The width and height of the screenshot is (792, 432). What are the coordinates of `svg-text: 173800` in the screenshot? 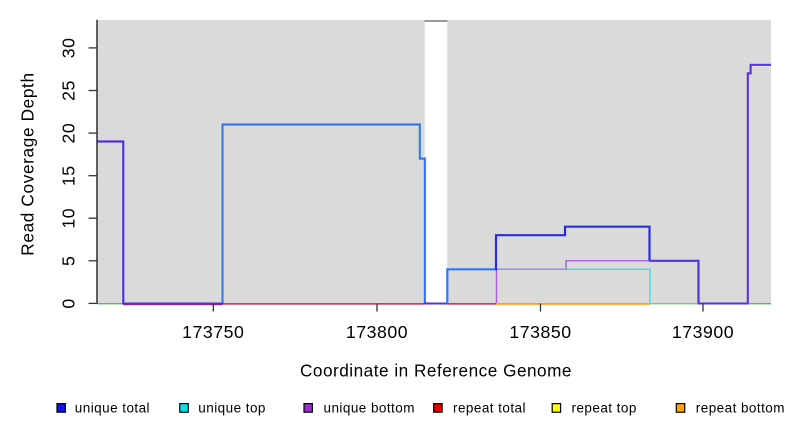 It's located at (377, 332).